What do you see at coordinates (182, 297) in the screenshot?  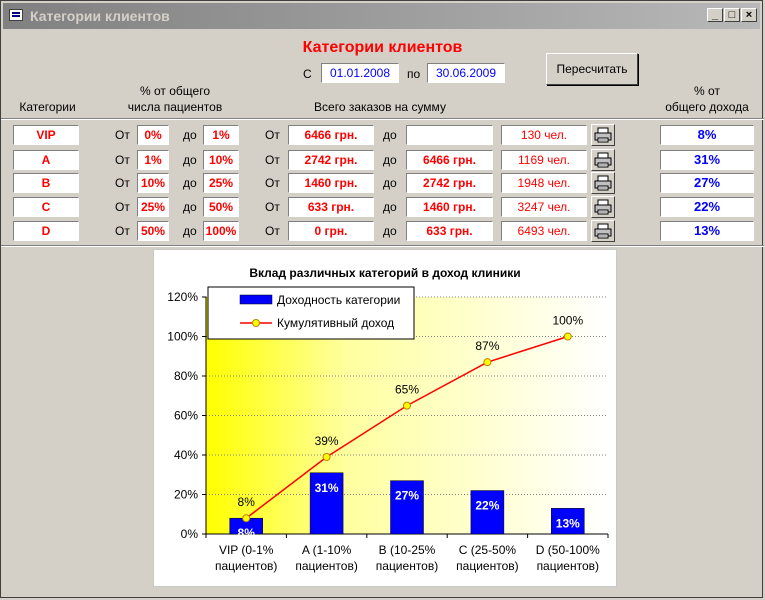 I see `y-tick-label: 120%` at bounding box center [182, 297].